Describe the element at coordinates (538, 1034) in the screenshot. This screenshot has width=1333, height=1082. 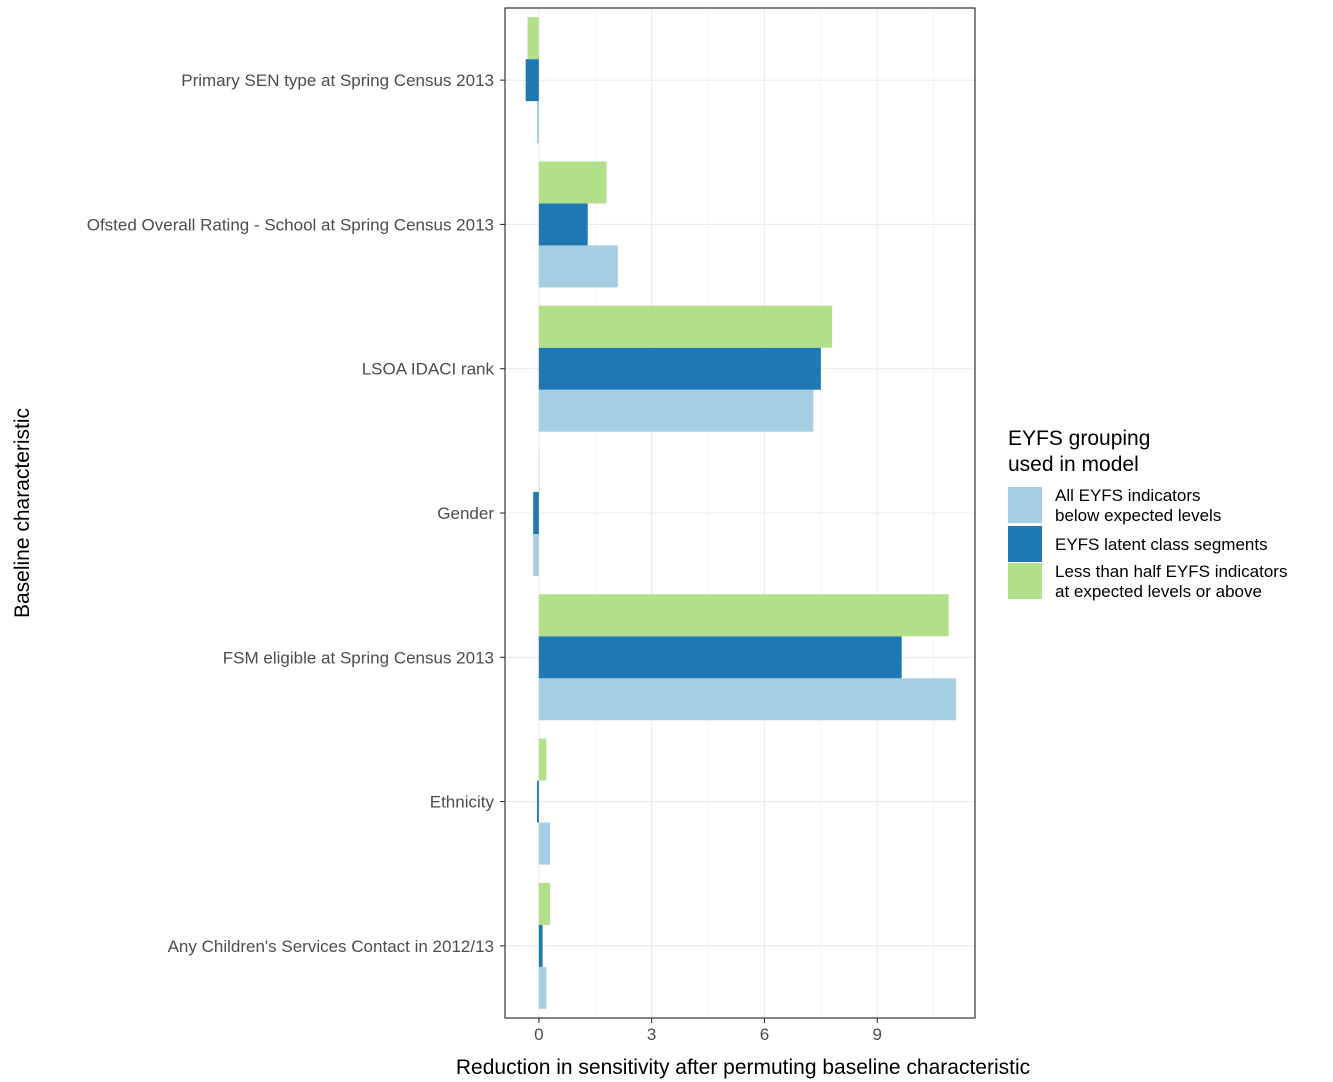
I see `x-tick-label: 0` at that location.